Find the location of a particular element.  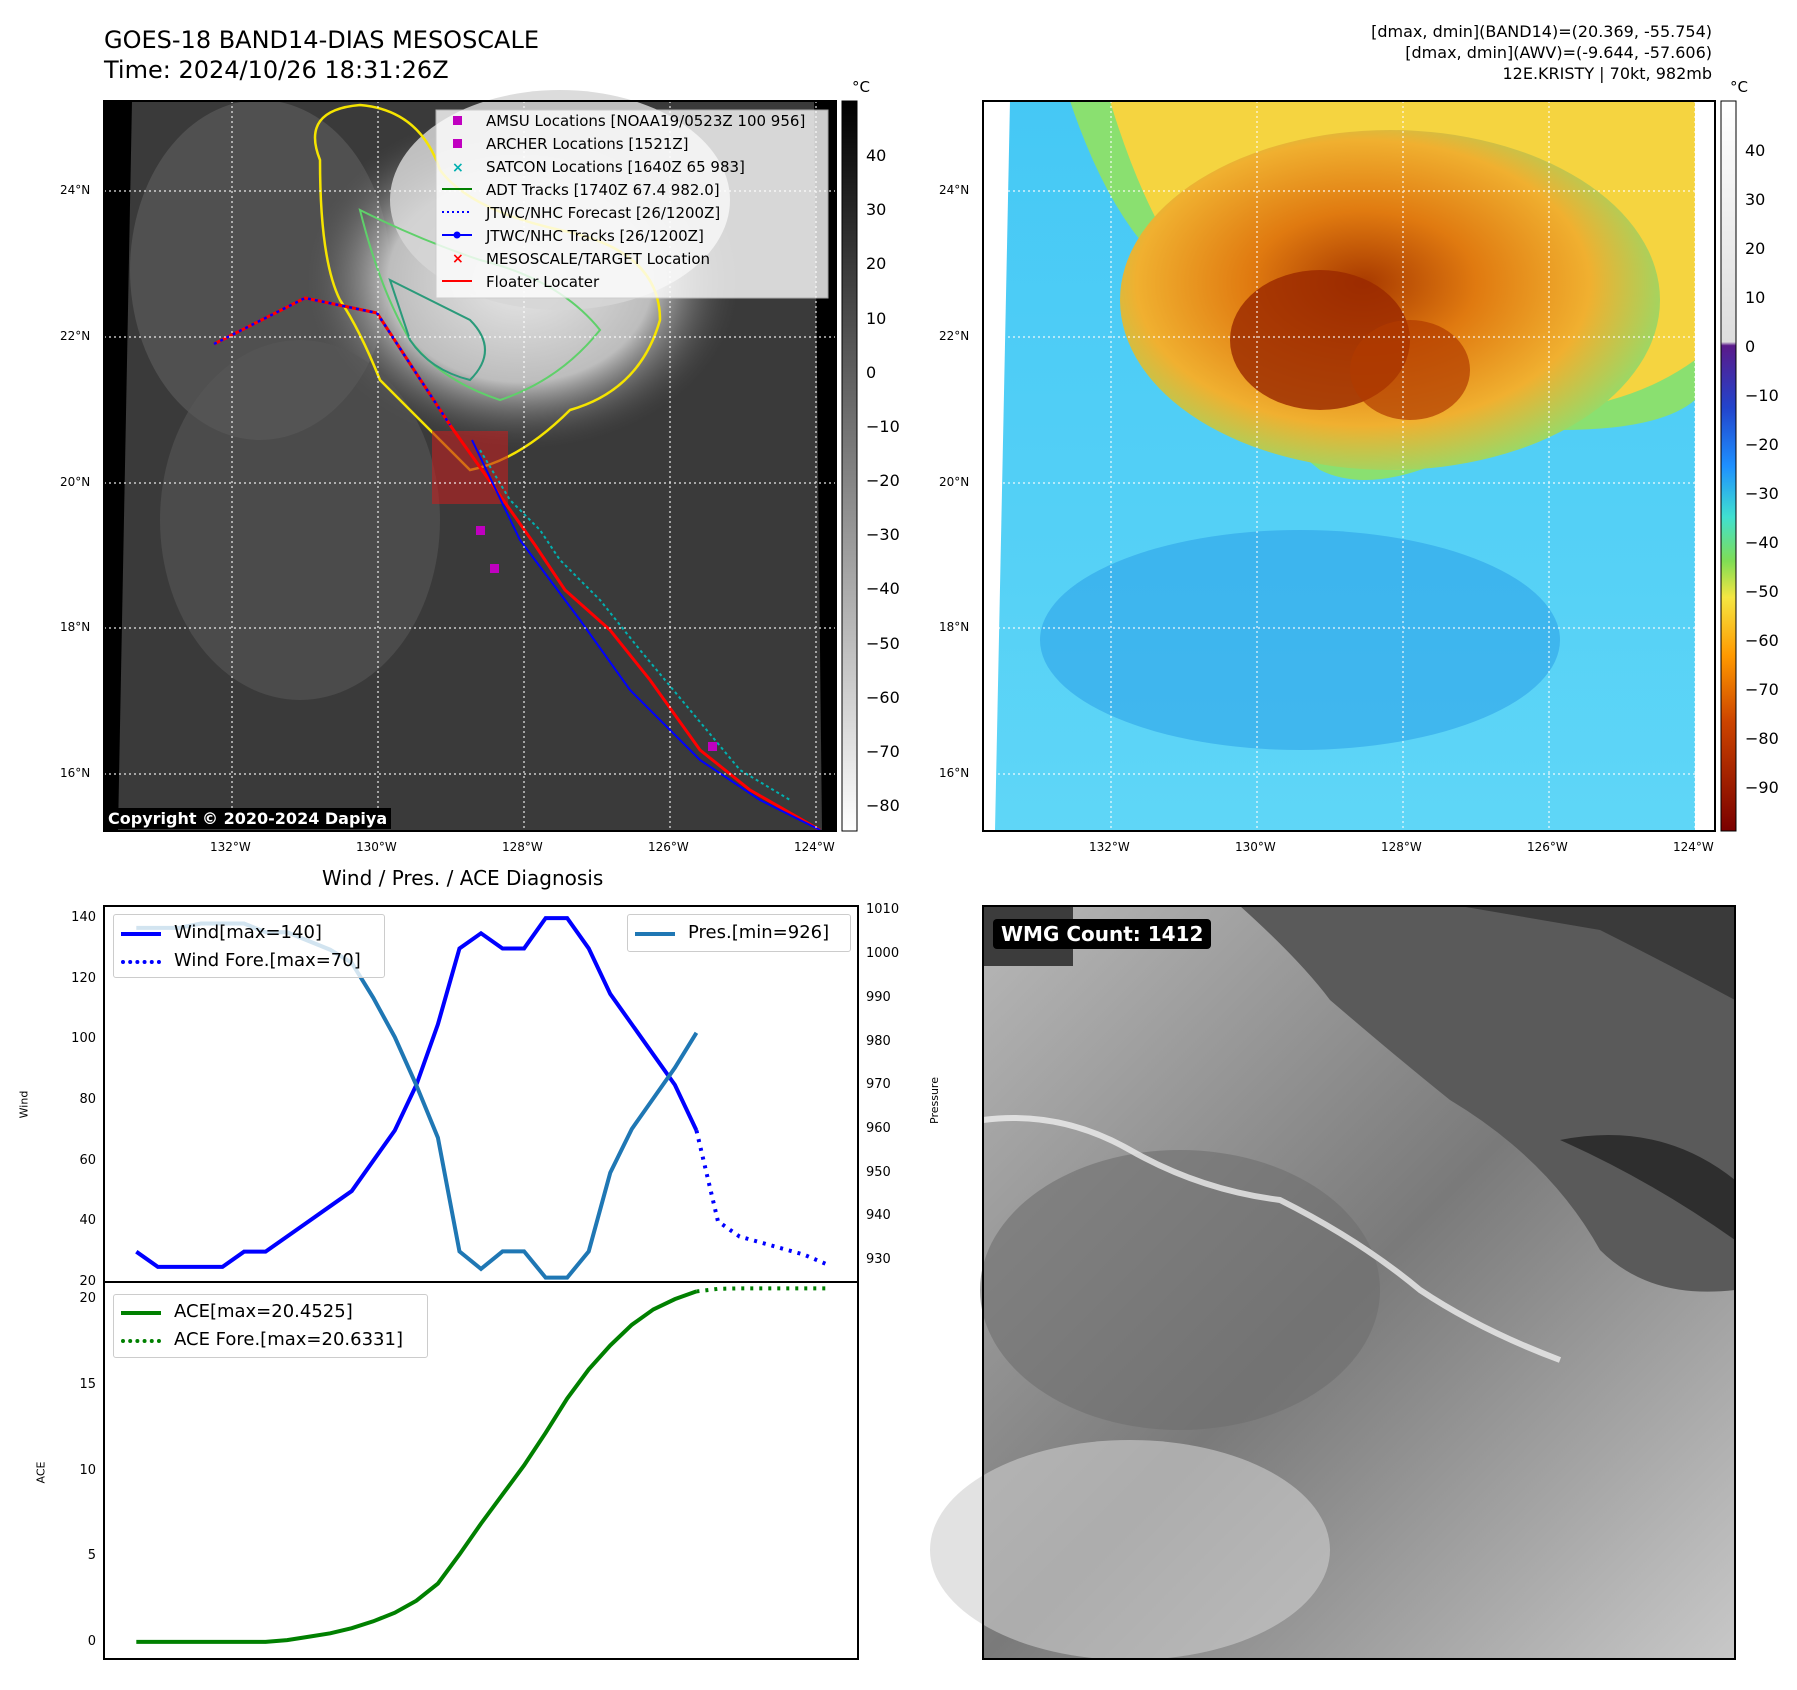

pressure-tick-label: 950 is located at coordinates (878, 1172).